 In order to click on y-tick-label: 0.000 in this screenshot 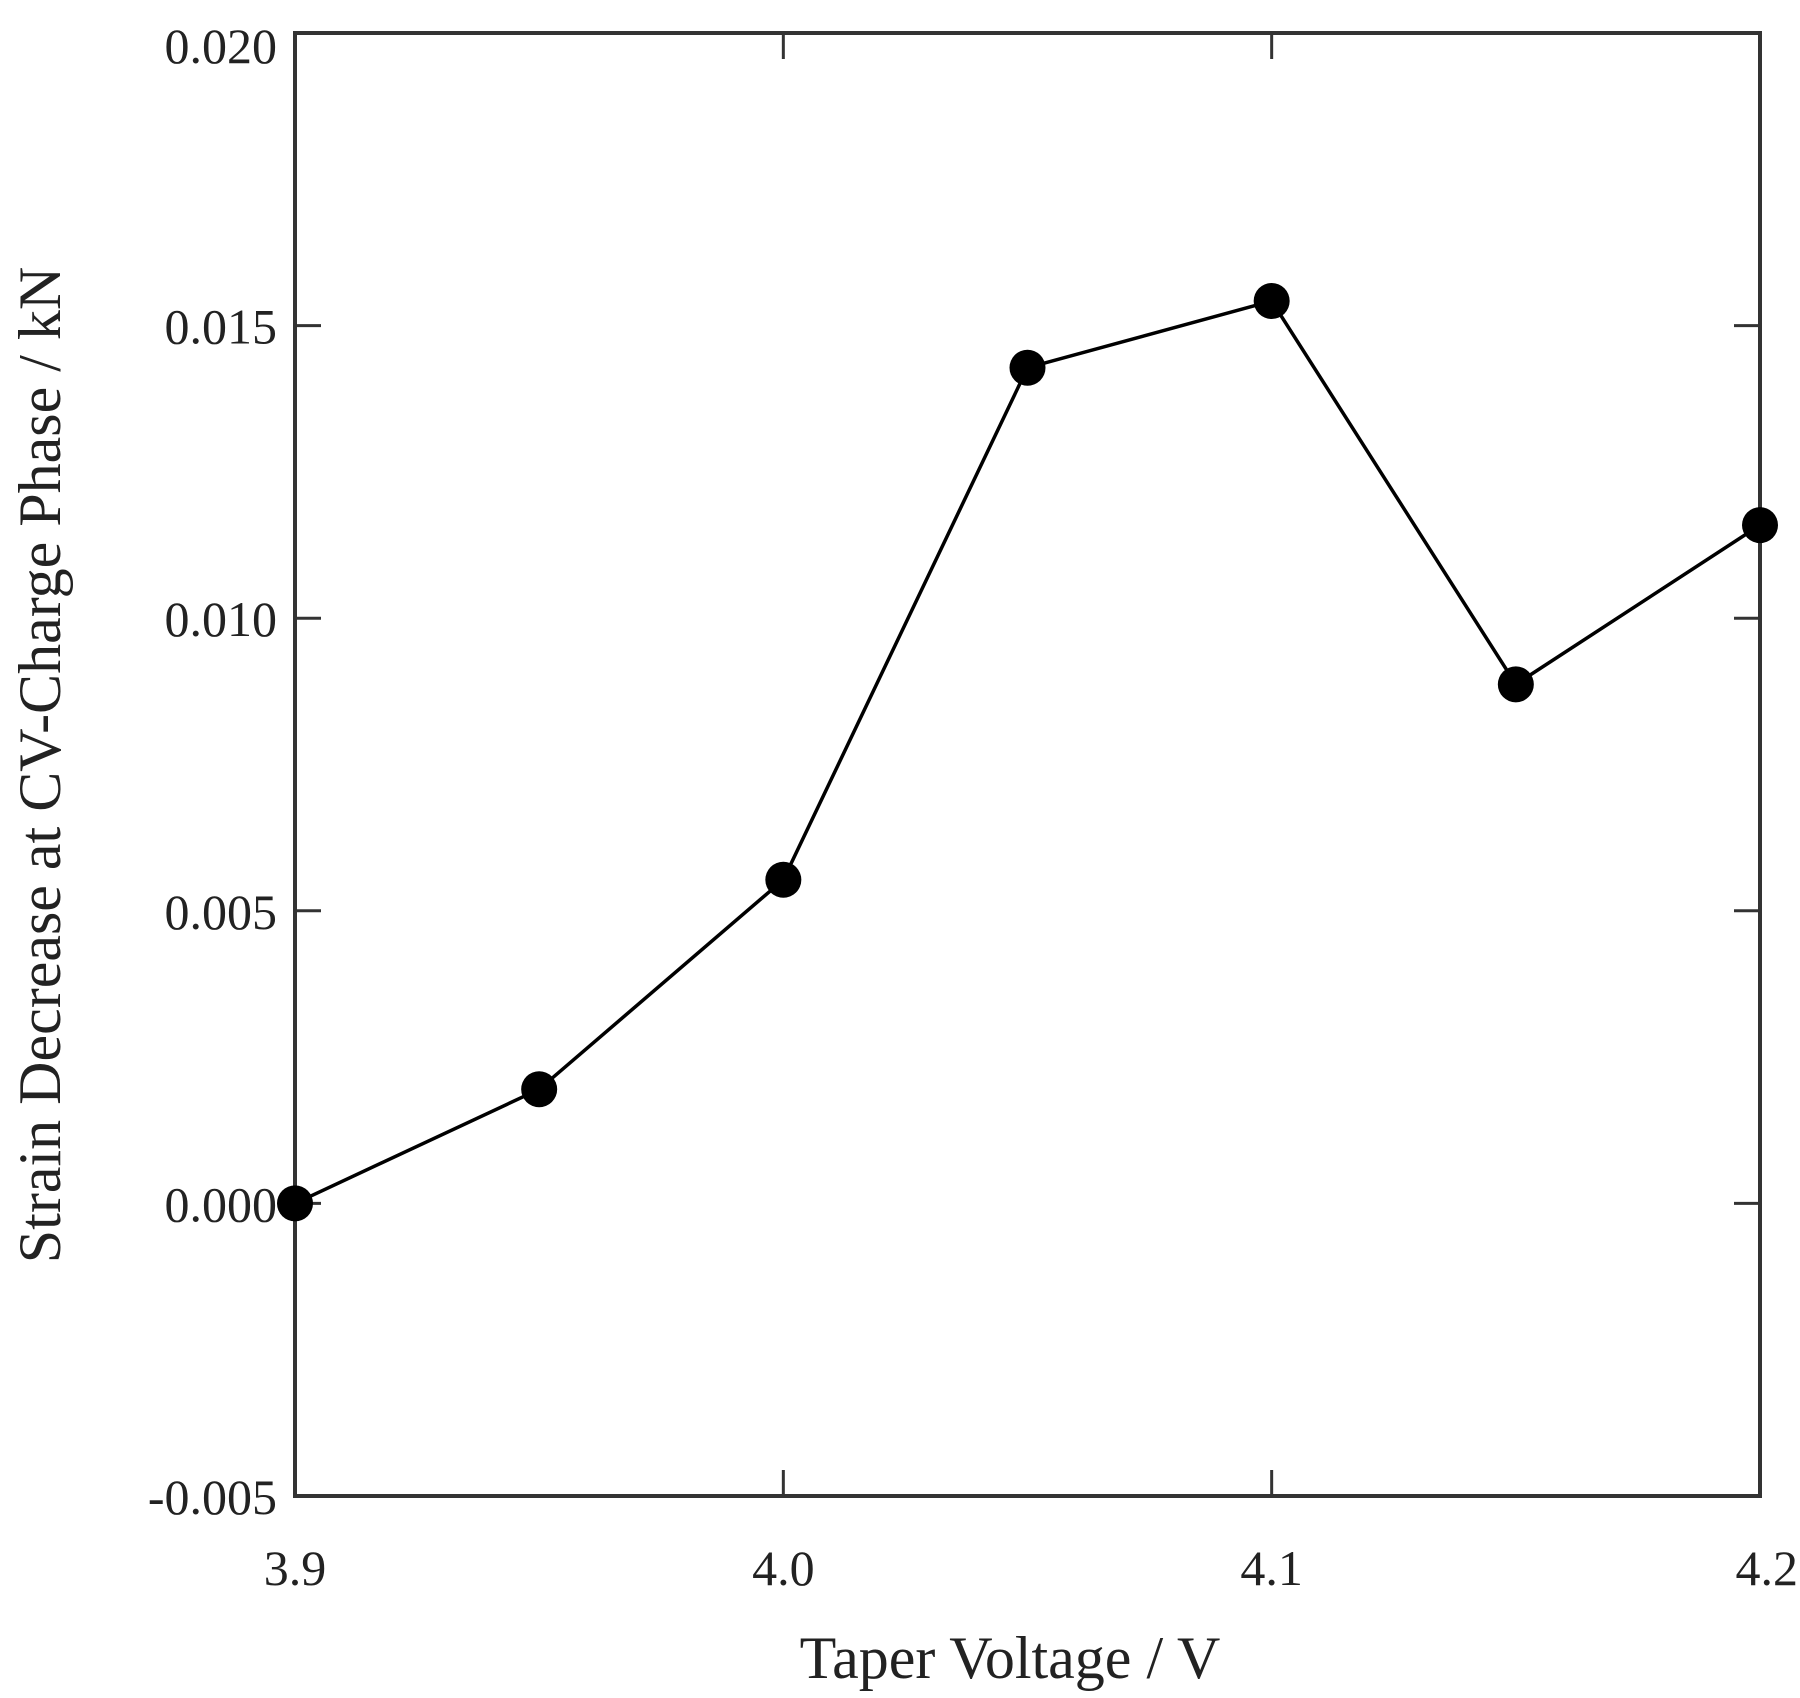, I will do `click(221, 1204)`.